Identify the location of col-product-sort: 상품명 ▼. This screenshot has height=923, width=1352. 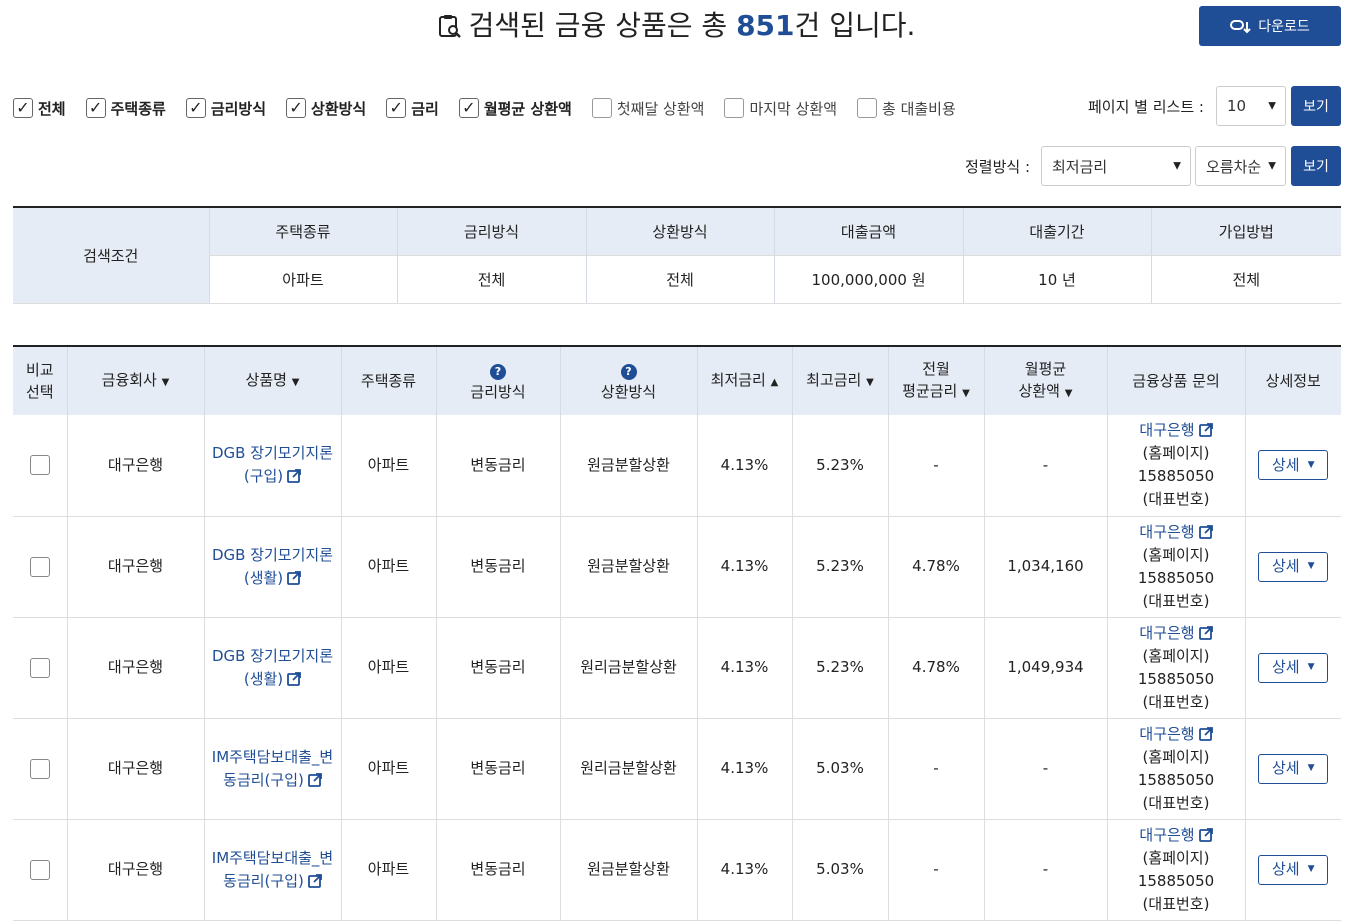
(272, 380).